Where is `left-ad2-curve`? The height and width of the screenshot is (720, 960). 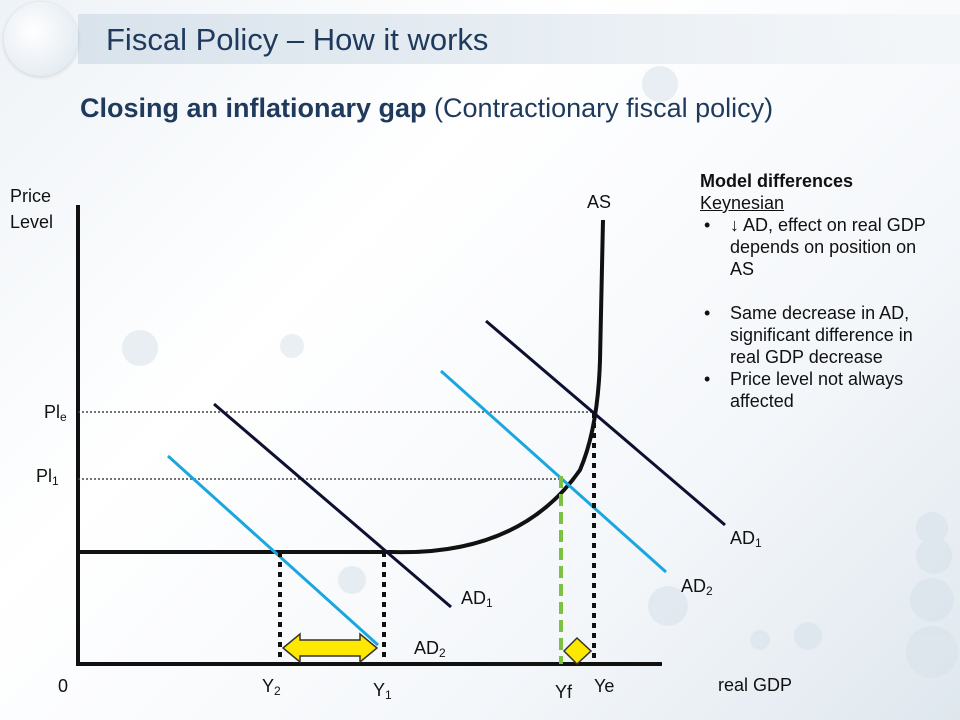 left-ad2-curve is located at coordinates (273, 550).